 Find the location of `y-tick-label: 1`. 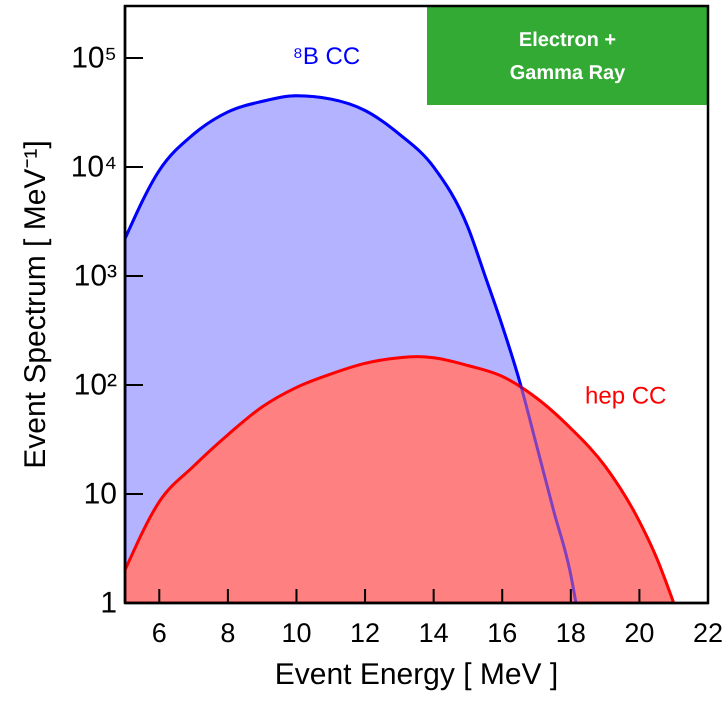

y-tick-label: 1 is located at coordinates (108, 603).